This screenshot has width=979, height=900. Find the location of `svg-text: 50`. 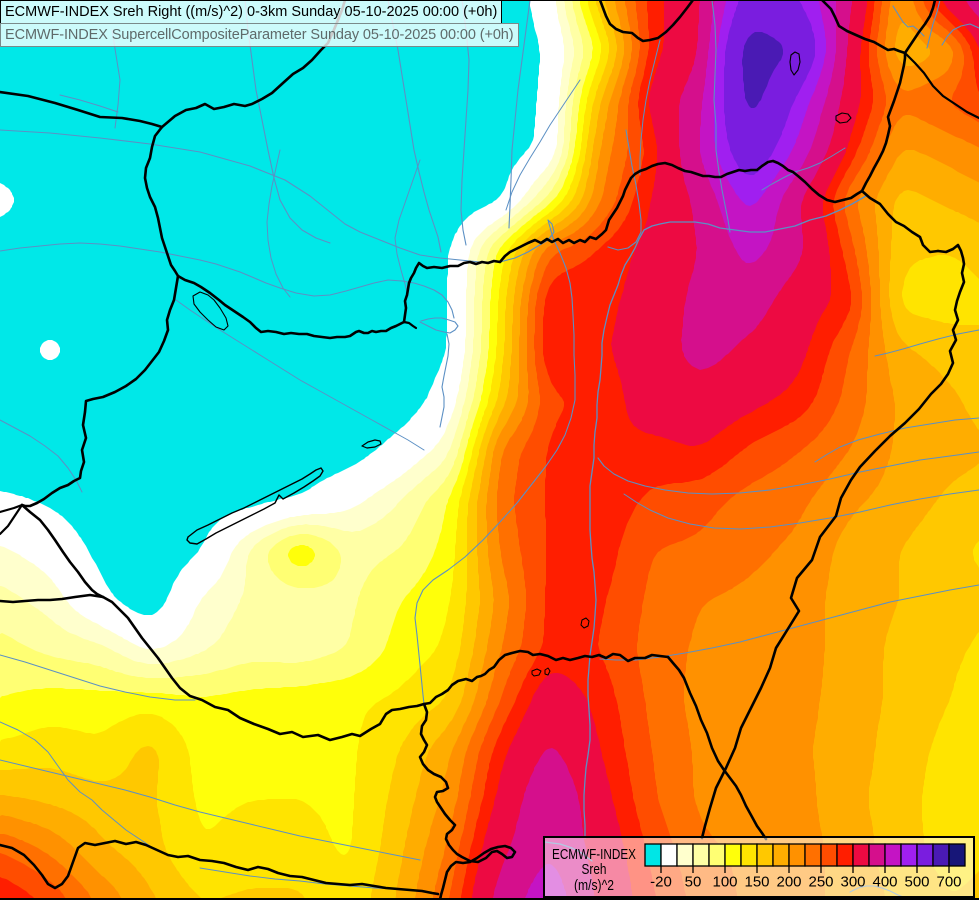

svg-text: 50 is located at coordinates (693, 882).